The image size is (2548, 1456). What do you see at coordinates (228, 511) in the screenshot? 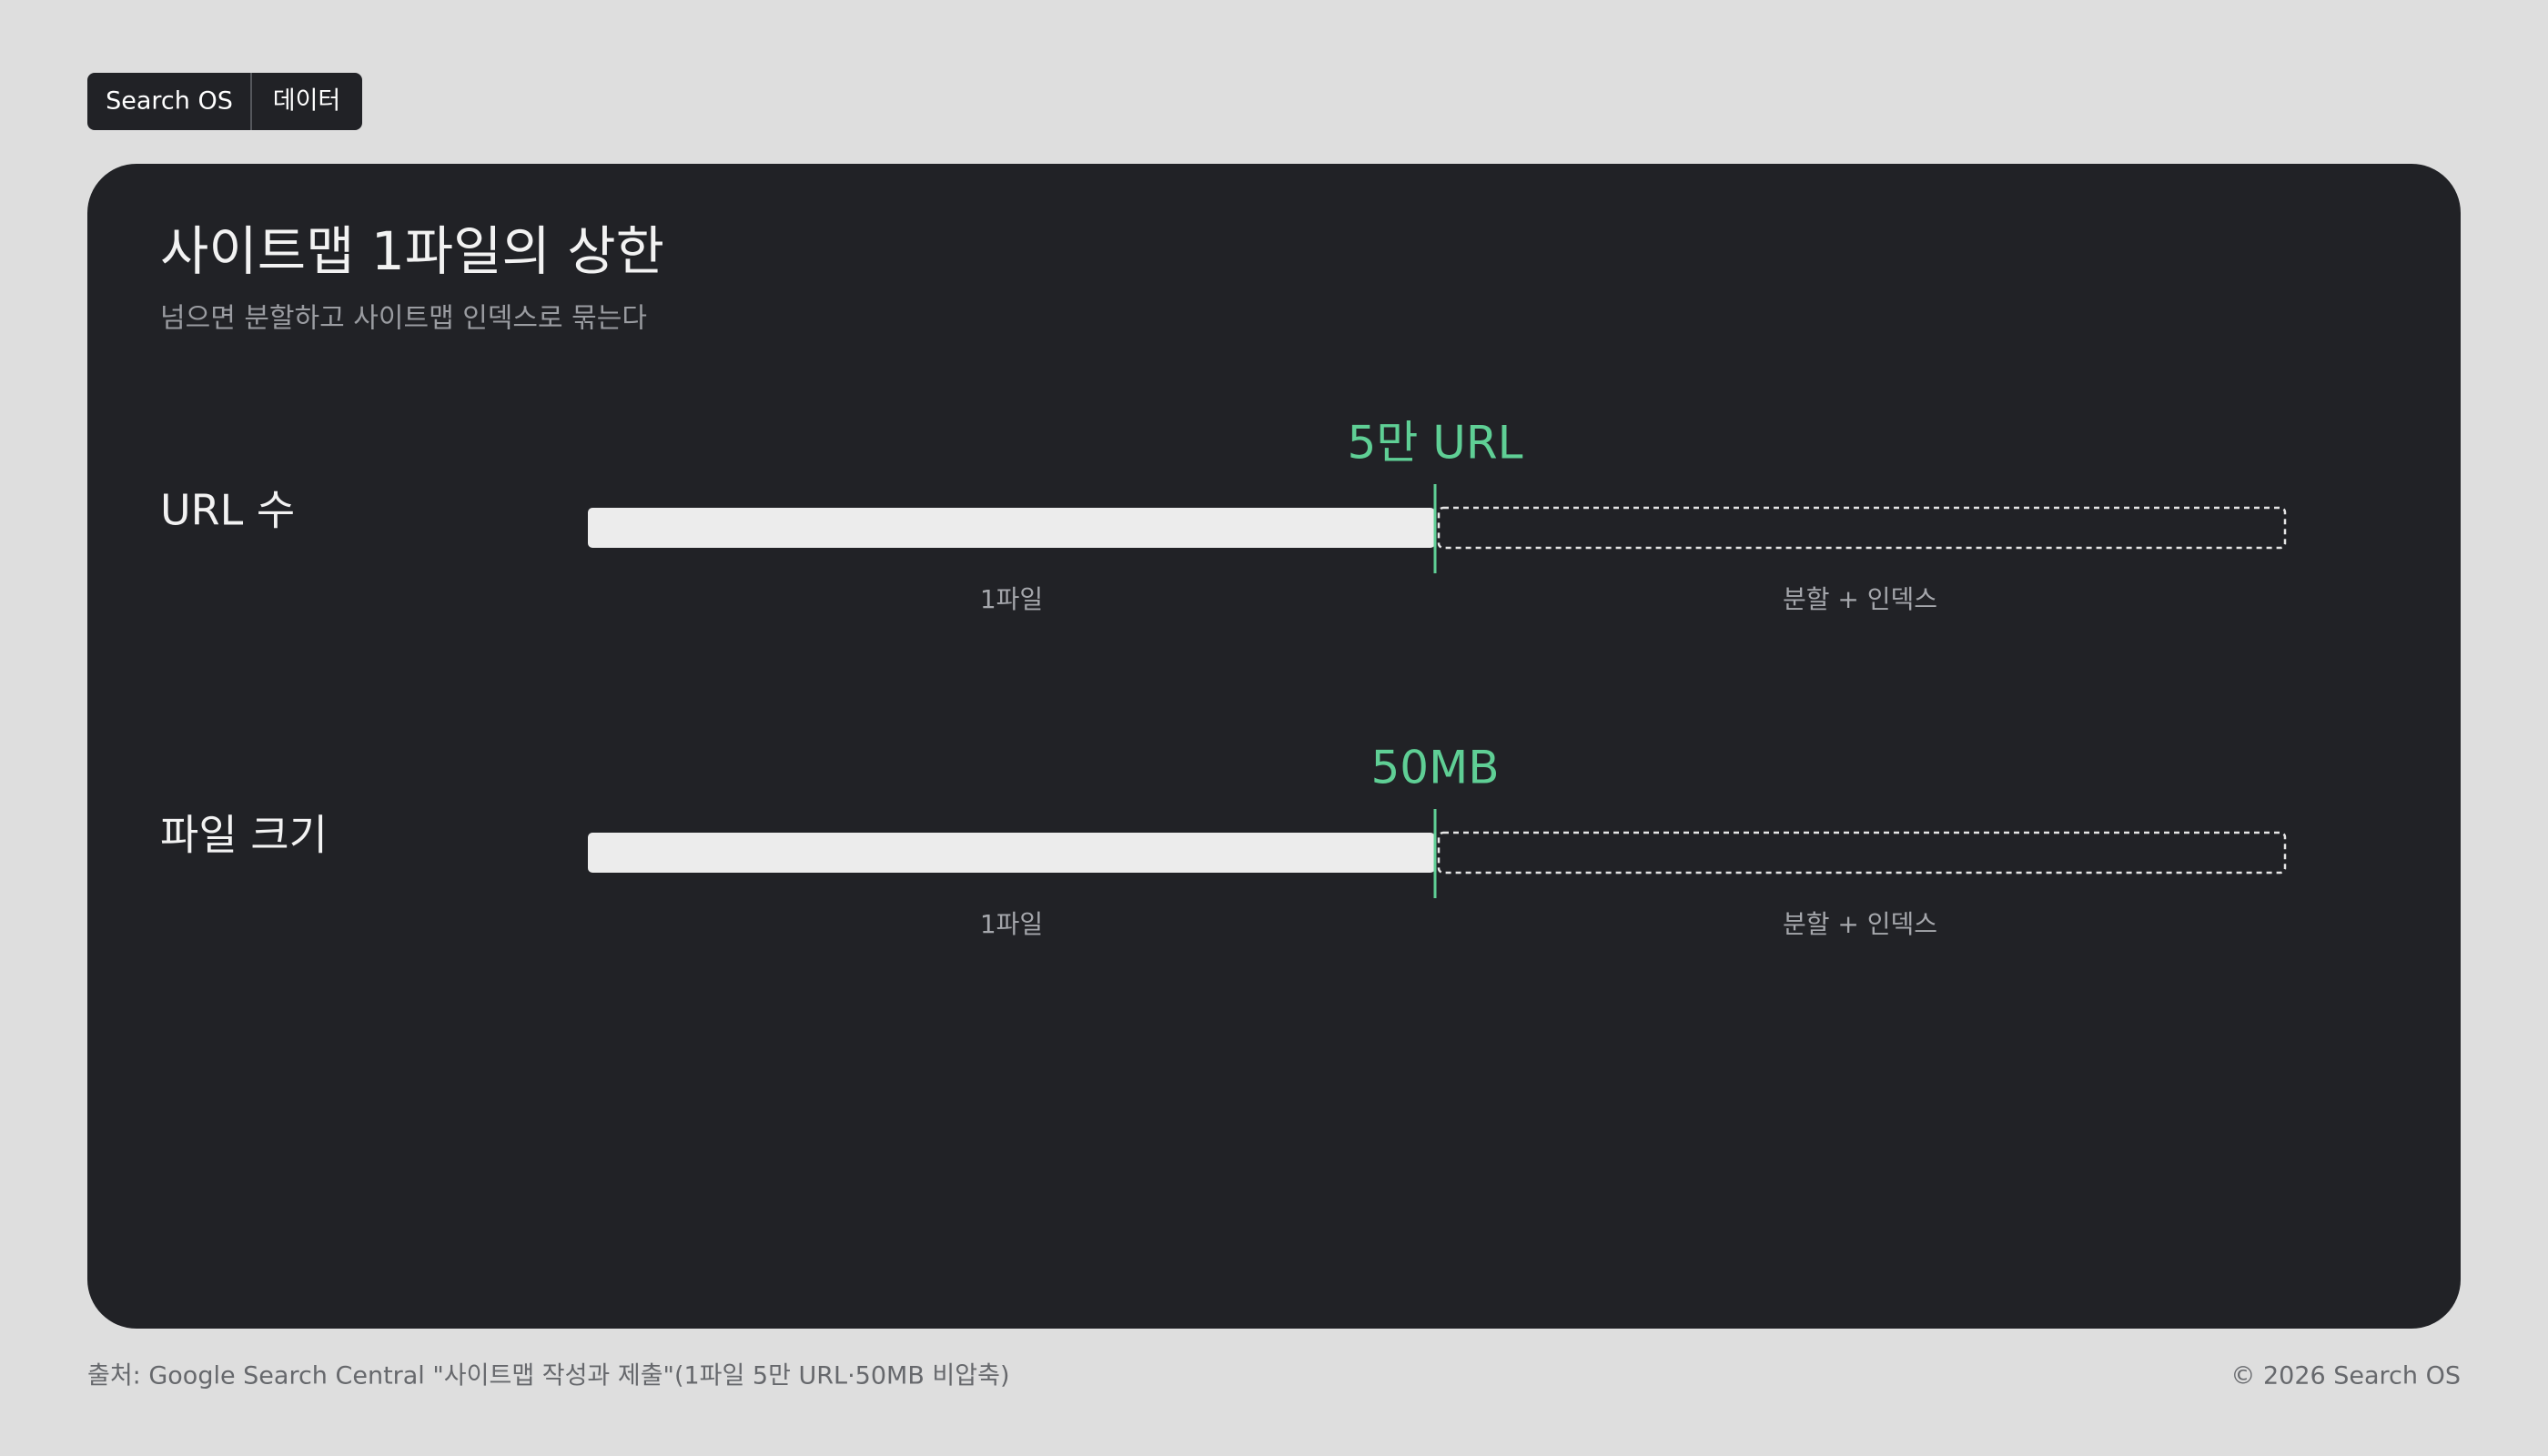
I see `row-label: URL 수` at bounding box center [228, 511].